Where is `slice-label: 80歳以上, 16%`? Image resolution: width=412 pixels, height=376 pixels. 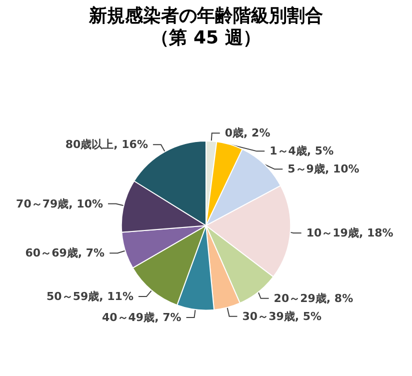 slice-label: 80歳以上, 16% is located at coordinates (106, 145).